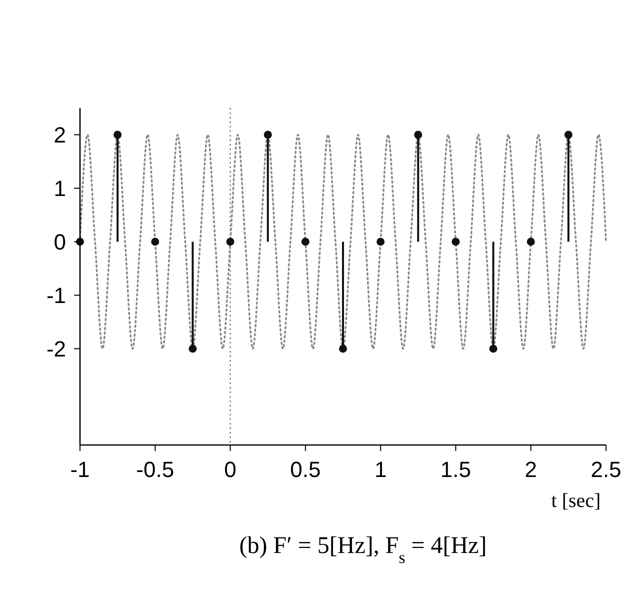  What do you see at coordinates (80, 469) in the screenshot?
I see `x-tick-label: -1` at bounding box center [80, 469].